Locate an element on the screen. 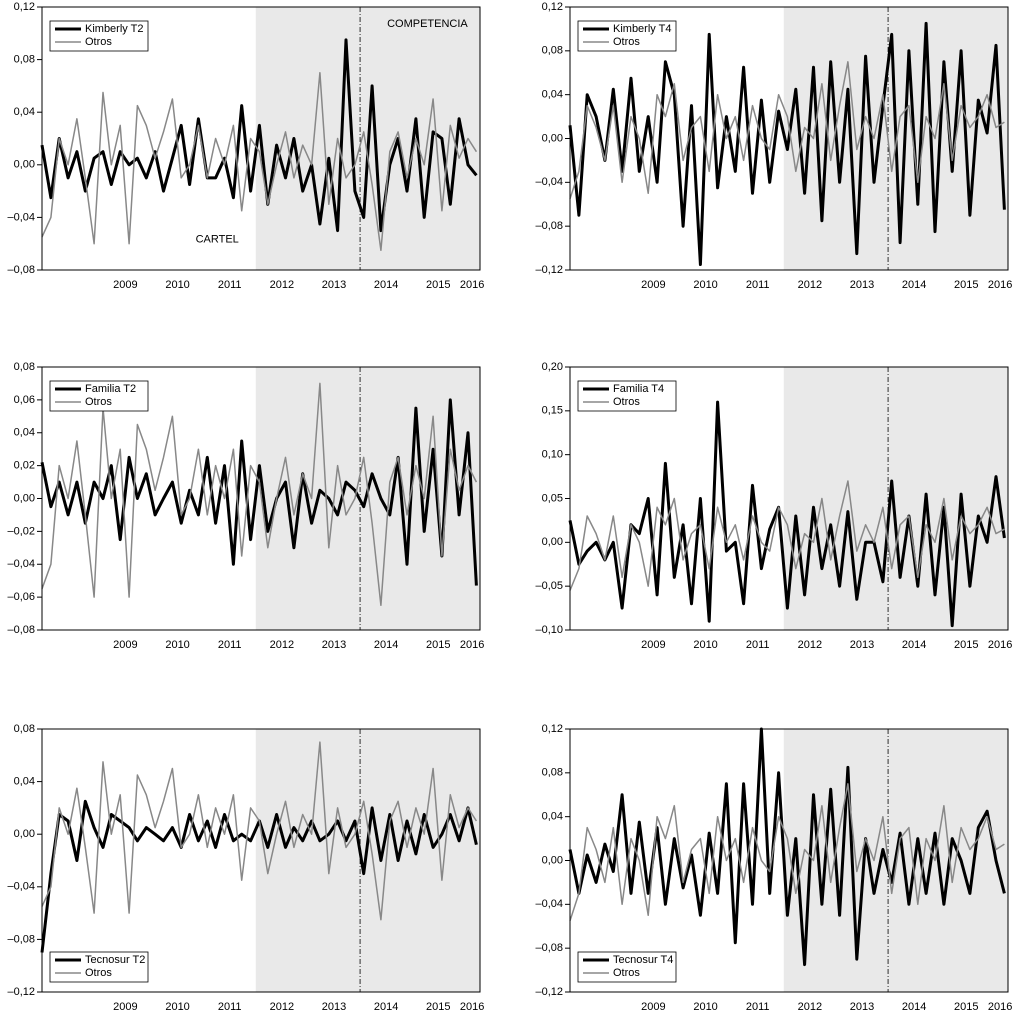  legend-label: Familia T4 is located at coordinates (638, 389).